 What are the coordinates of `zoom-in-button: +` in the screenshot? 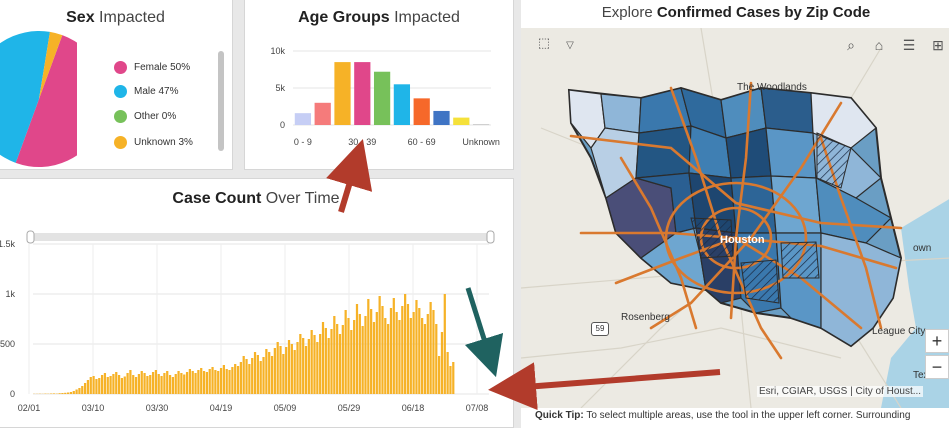 It's located at (937, 341).